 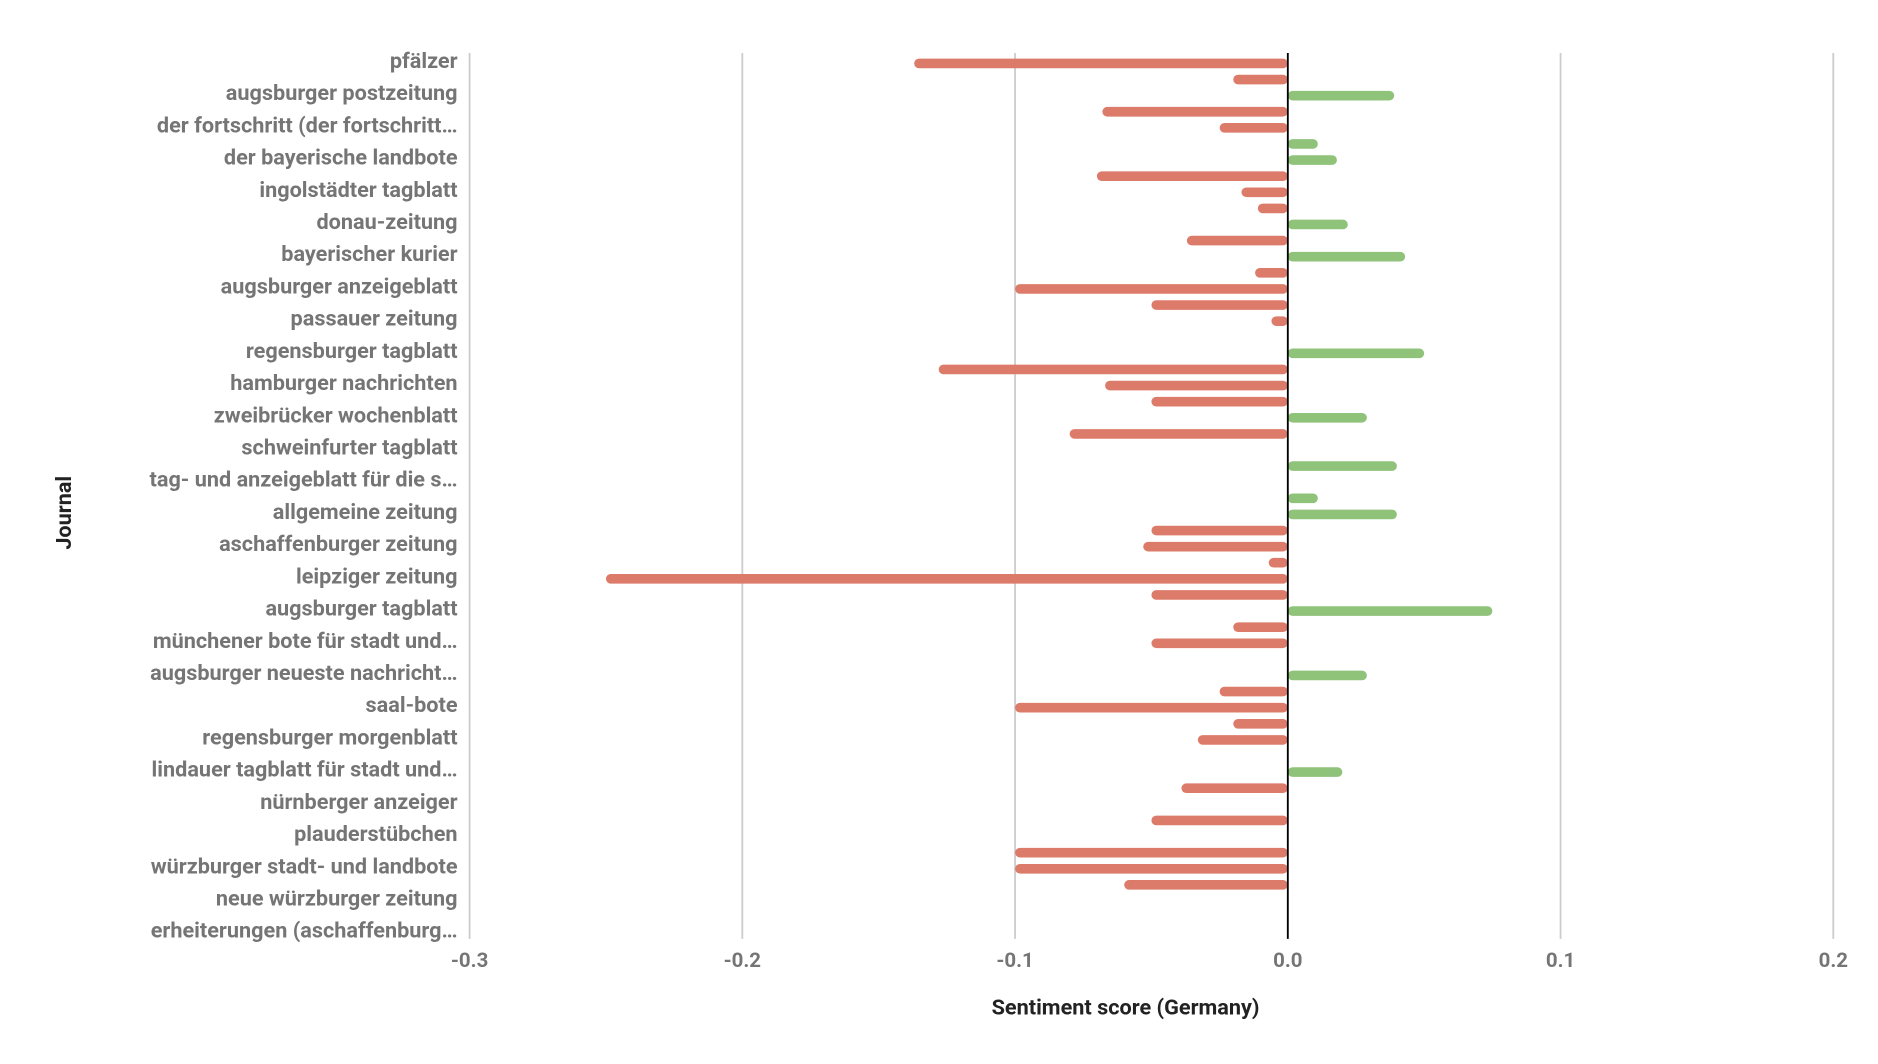 What do you see at coordinates (343, 383) in the screenshot?
I see `y-tick-label: hamburger nachrichten` at bounding box center [343, 383].